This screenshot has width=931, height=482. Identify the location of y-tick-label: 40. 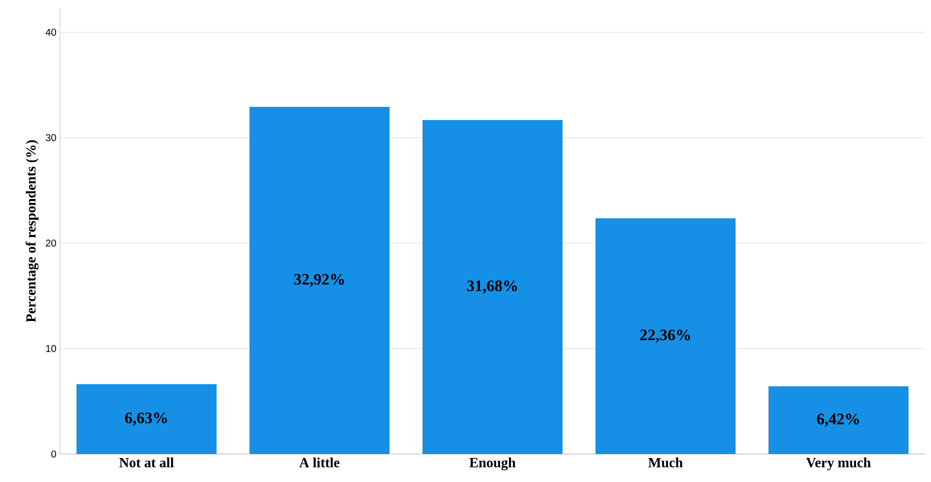
(51, 32).